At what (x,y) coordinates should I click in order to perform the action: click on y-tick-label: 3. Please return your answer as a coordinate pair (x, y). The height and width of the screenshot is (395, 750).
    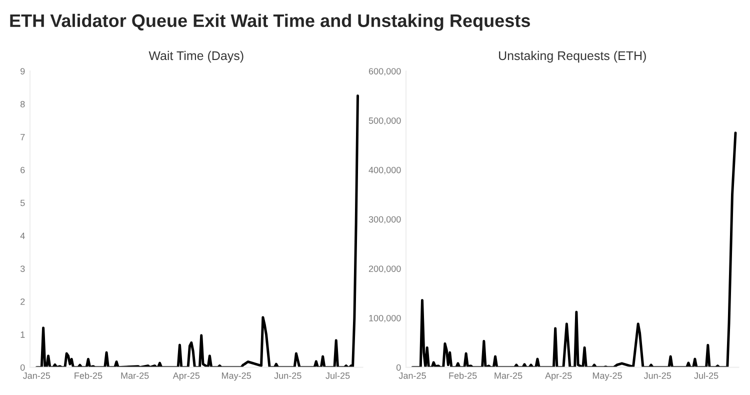
    Looking at the image, I should click on (22, 269).